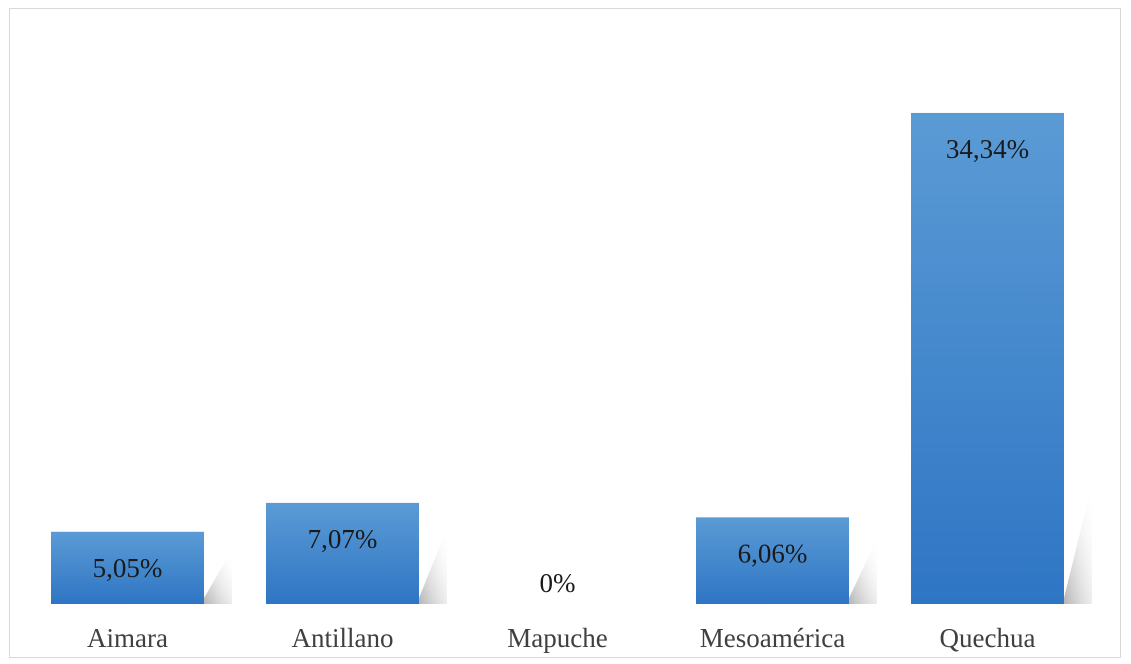 This screenshot has width=1131, height=664. What do you see at coordinates (218, 576) in the screenshot?
I see `bar-shadow-aimara` at bounding box center [218, 576].